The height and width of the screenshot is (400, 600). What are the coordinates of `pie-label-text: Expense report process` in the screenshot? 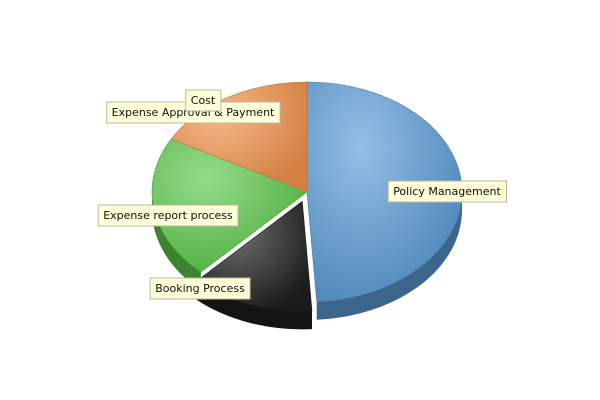 It's located at (168, 215).